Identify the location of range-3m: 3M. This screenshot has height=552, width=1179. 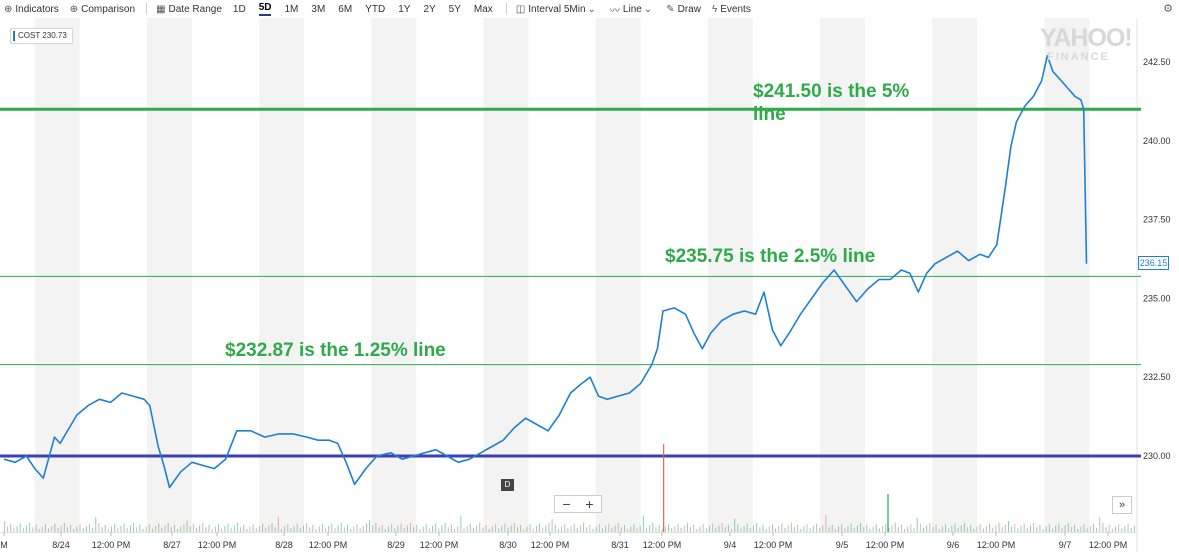
(318, 9).